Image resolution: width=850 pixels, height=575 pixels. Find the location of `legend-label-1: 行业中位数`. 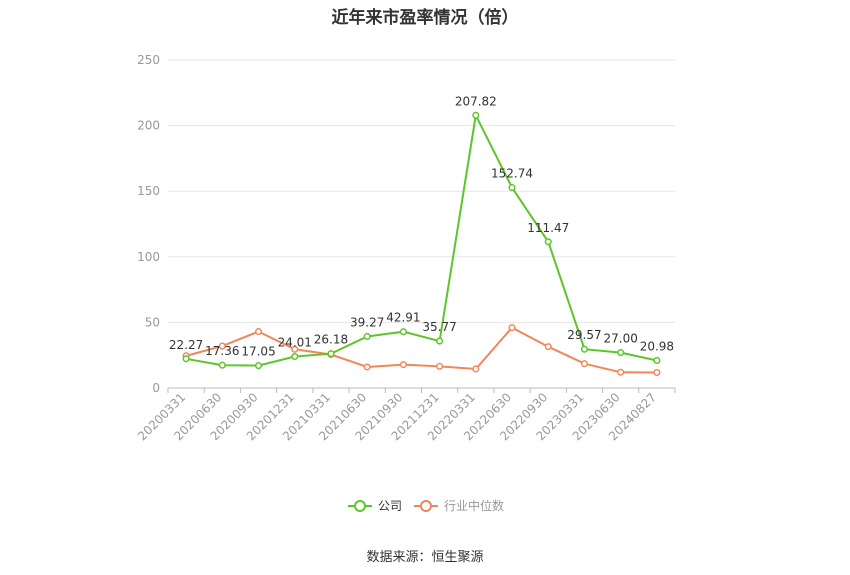

legend-label-1: 行业中位数 is located at coordinates (474, 505).